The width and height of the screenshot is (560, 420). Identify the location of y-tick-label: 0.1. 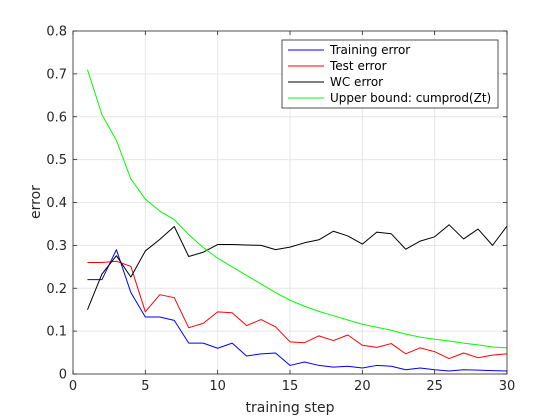
(56, 332).